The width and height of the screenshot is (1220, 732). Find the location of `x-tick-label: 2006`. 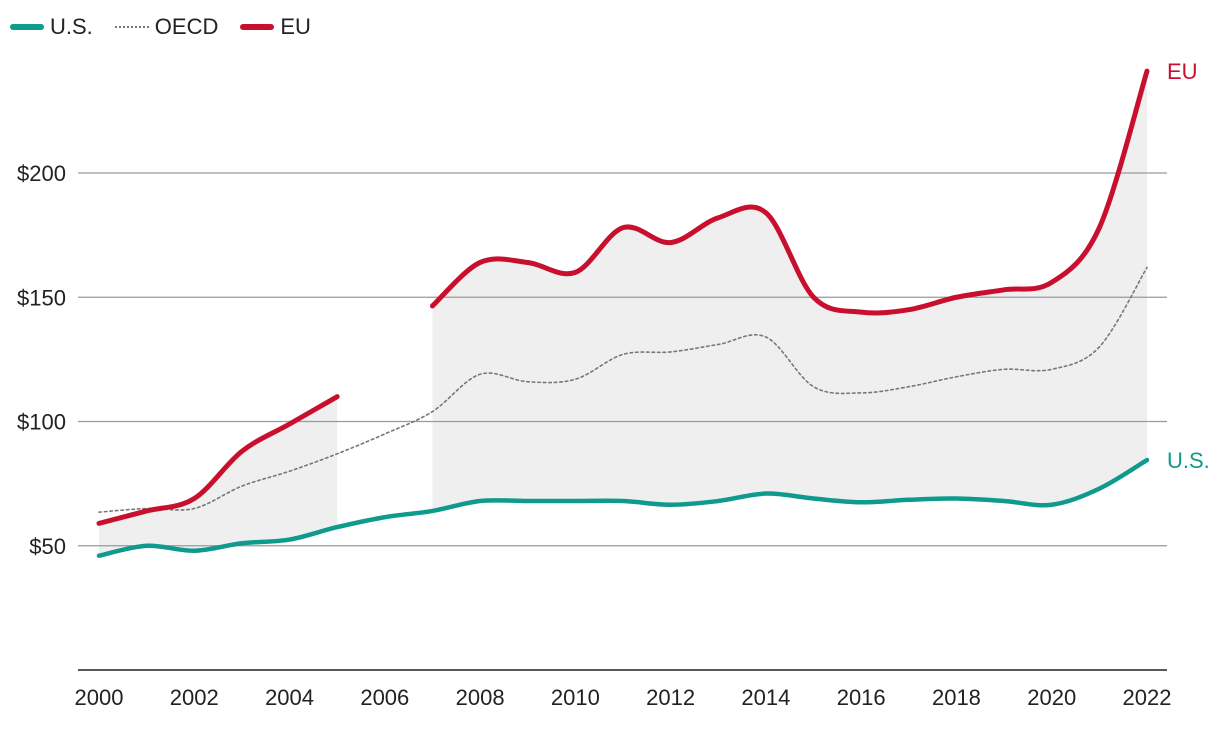

x-tick-label: 2006 is located at coordinates (384, 697).